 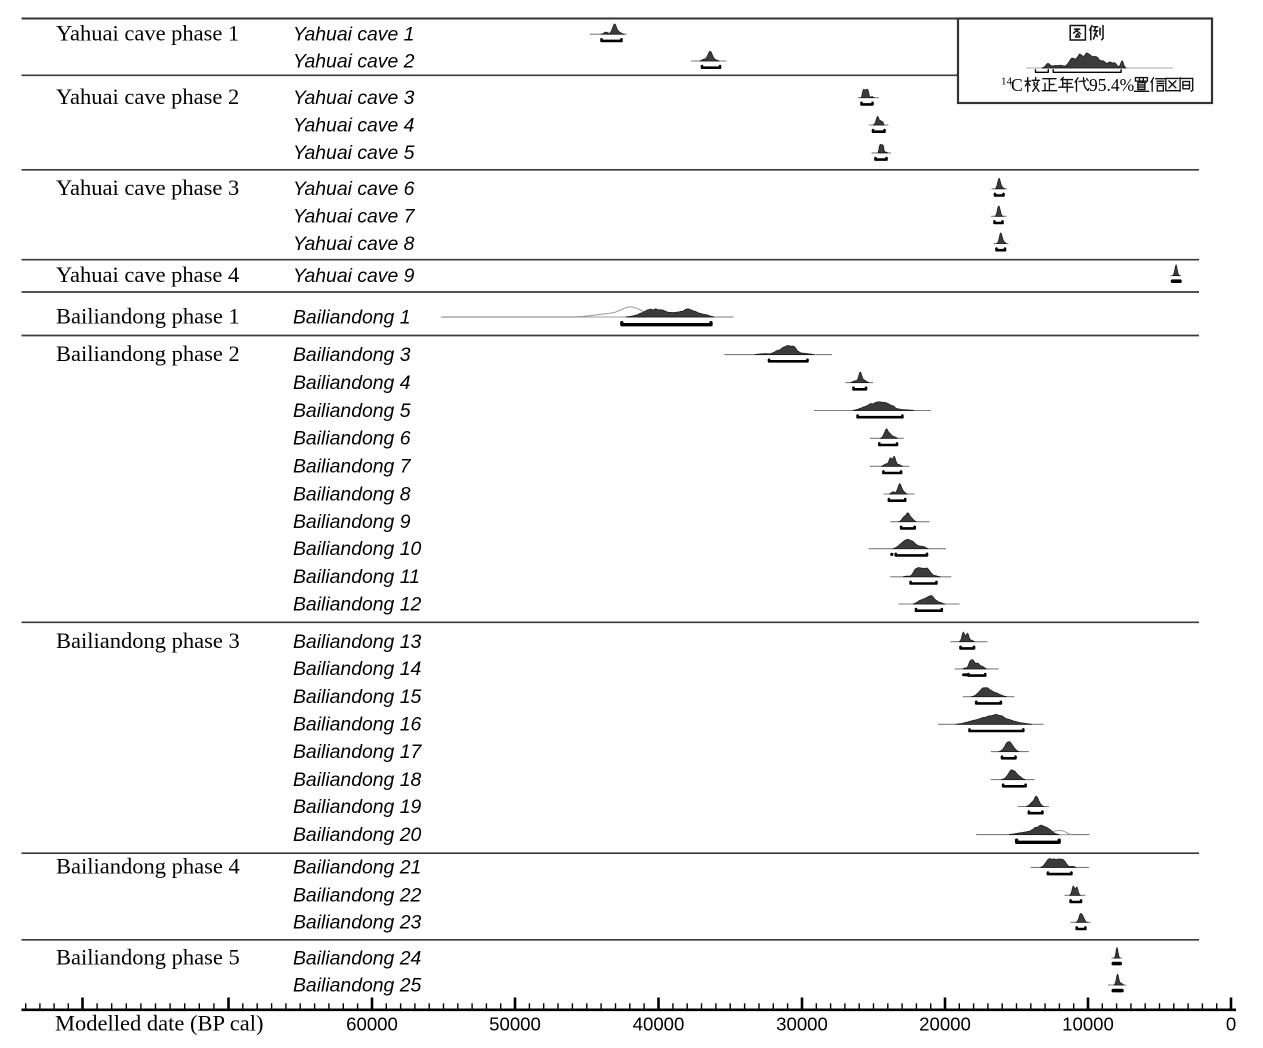 What do you see at coordinates (1231, 1024) in the screenshot?
I see `svg-text: 0` at bounding box center [1231, 1024].